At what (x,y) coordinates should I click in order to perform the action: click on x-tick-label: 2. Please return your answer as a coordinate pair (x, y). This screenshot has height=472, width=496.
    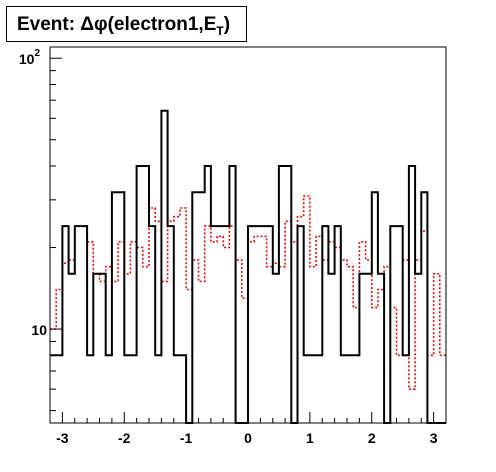
    Looking at the image, I should click on (372, 438).